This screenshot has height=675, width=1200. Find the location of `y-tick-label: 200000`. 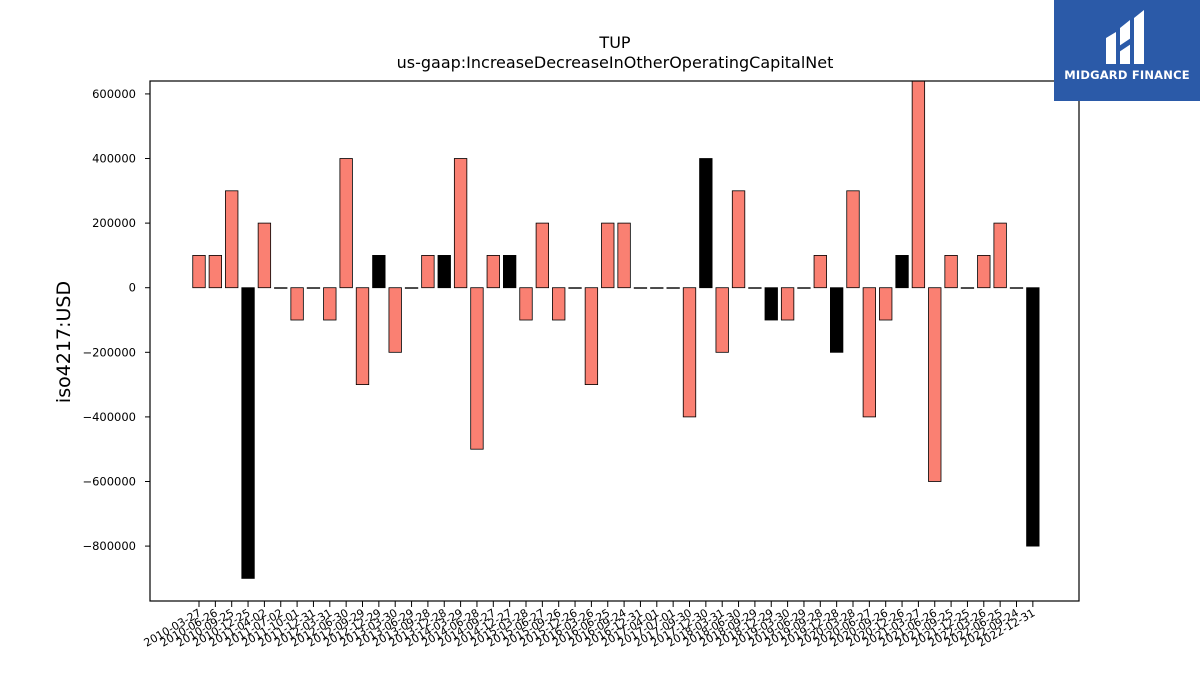

y-tick-label: 200000 is located at coordinates (114, 223).